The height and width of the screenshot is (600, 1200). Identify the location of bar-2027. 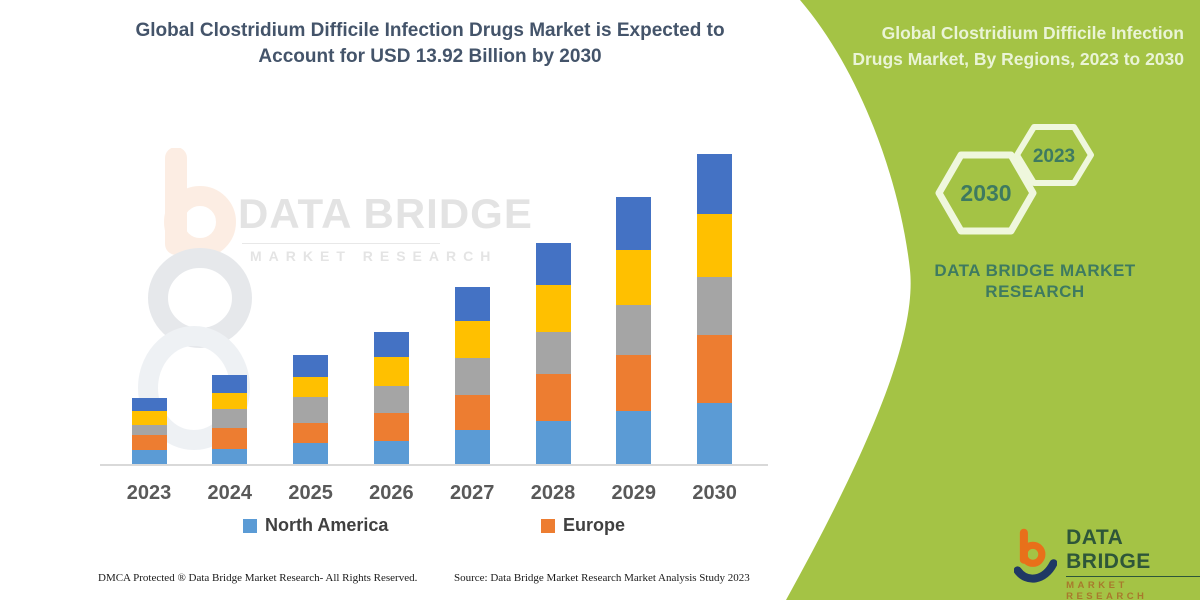
(472, 375).